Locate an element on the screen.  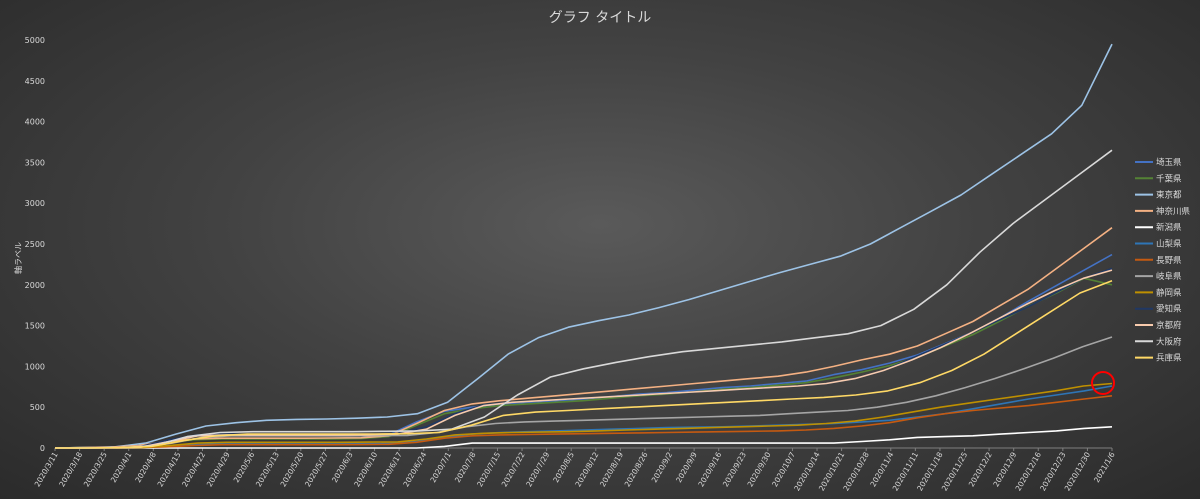
legend-label: 長野県 is located at coordinates (1169, 261).